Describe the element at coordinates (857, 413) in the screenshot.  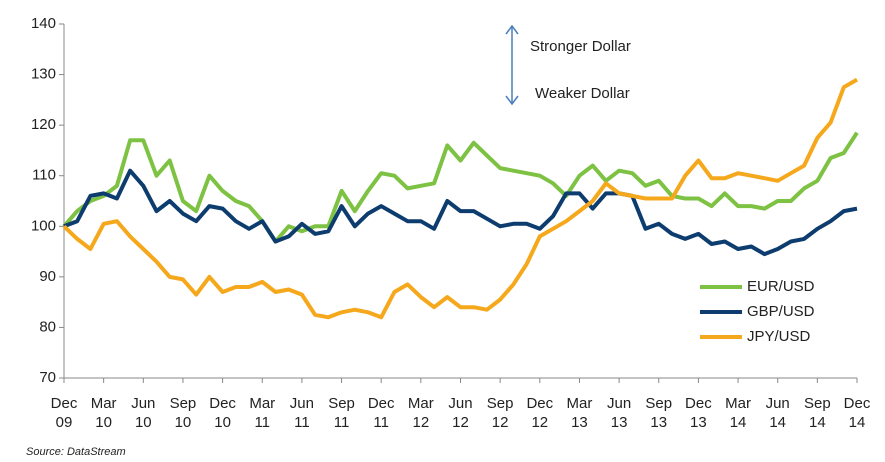
I see `x-tick-label: Dec 14` at that location.